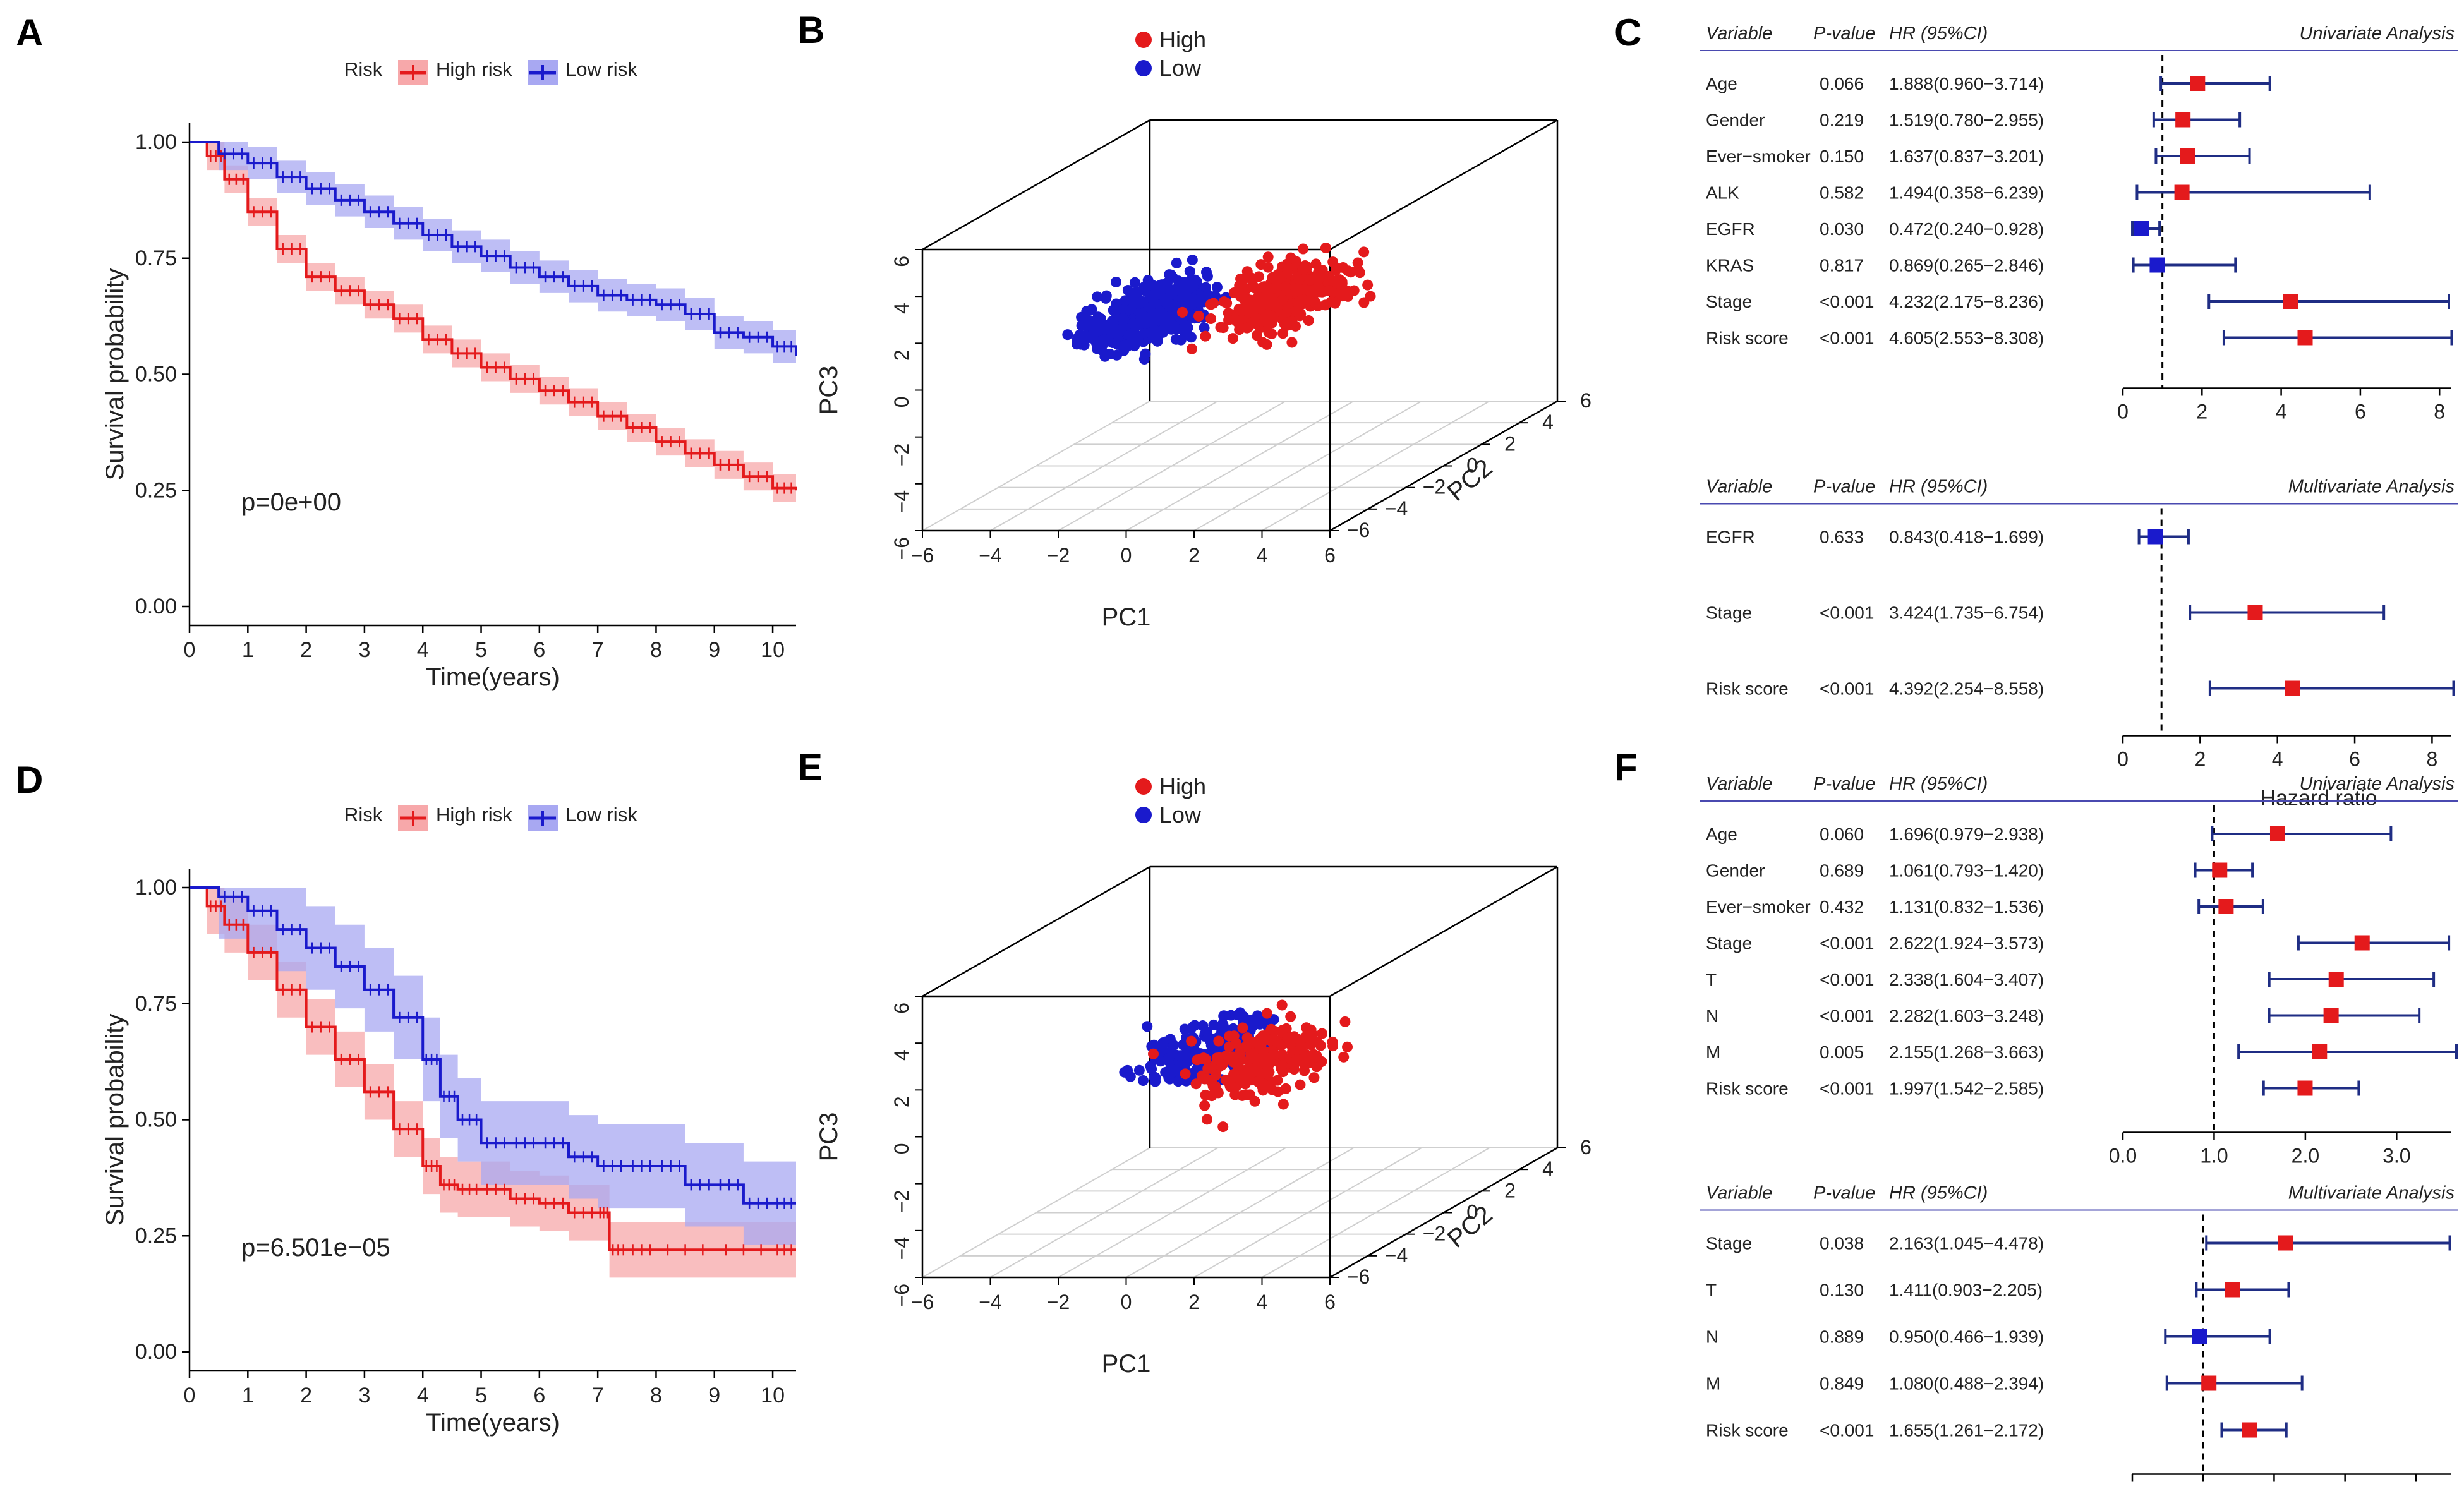 The height and width of the screenshot is (1489, 2464). I want to click on row-hr-ci: 1.997(1.542−2.585), so click(1967, 1089).